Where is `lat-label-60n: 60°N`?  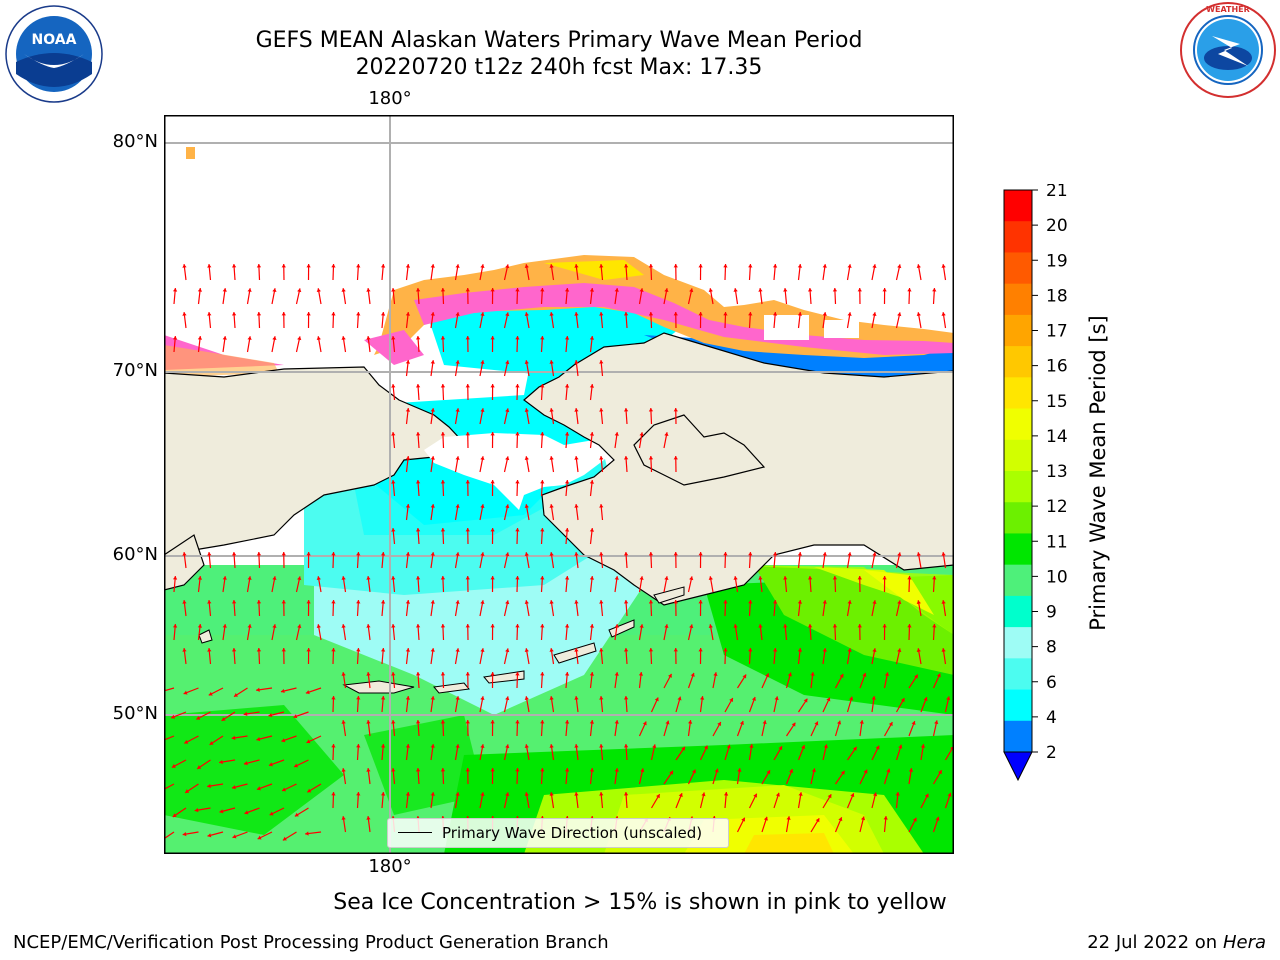
lat-label-60n: 60°N is located at coordinates (135, 554).